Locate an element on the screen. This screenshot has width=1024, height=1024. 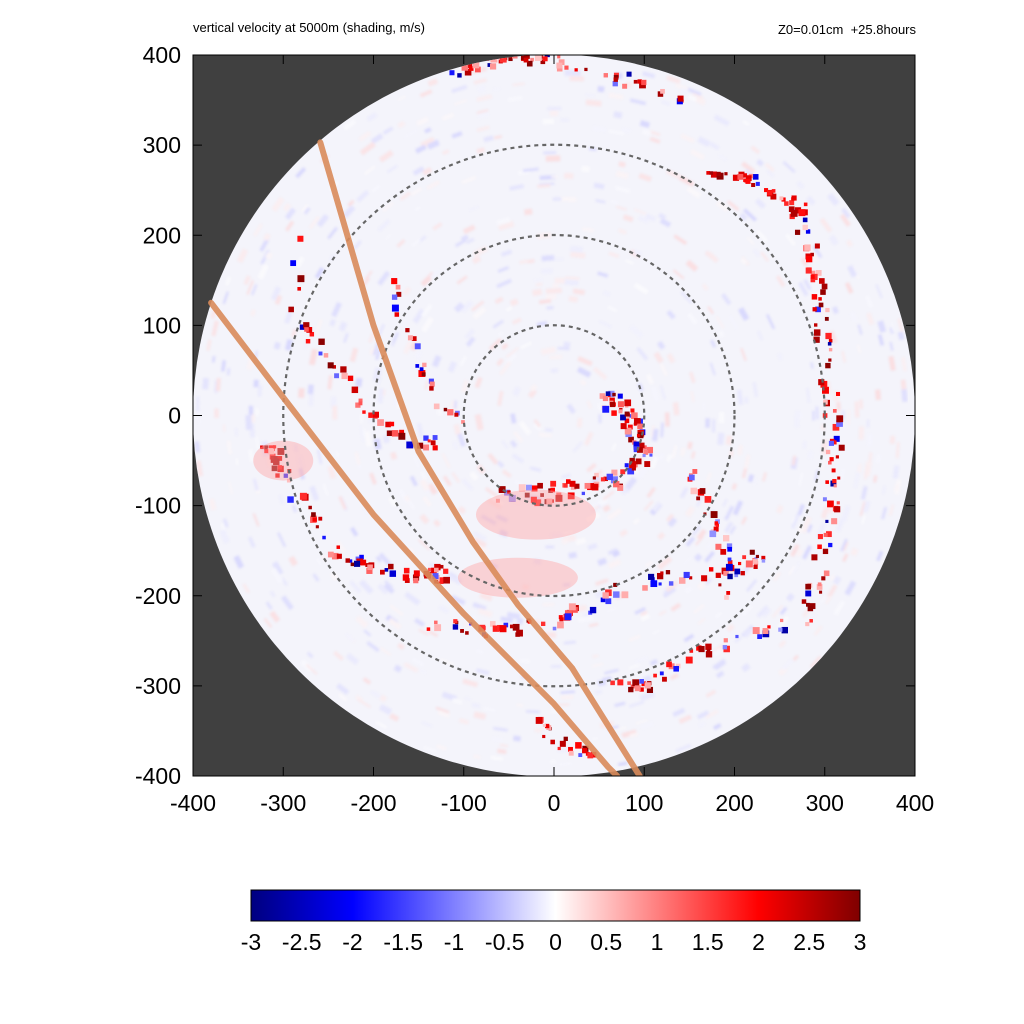
colorbar-tick-label: 0 is located at coordinates (555, 942).